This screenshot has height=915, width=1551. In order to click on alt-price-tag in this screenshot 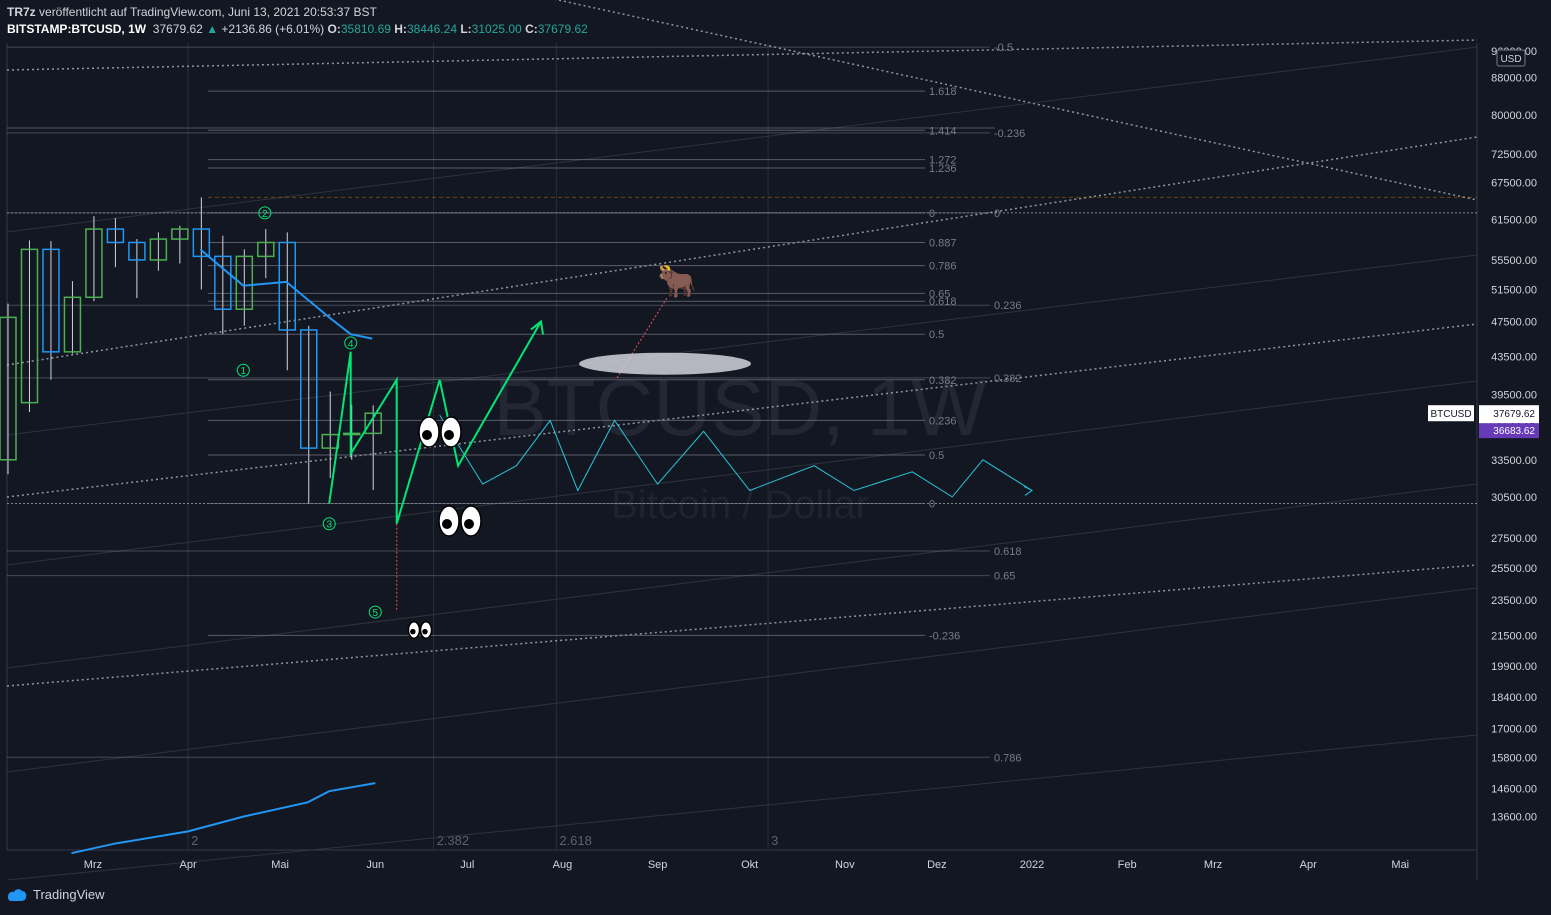, I will do `click(1509, 431)`.